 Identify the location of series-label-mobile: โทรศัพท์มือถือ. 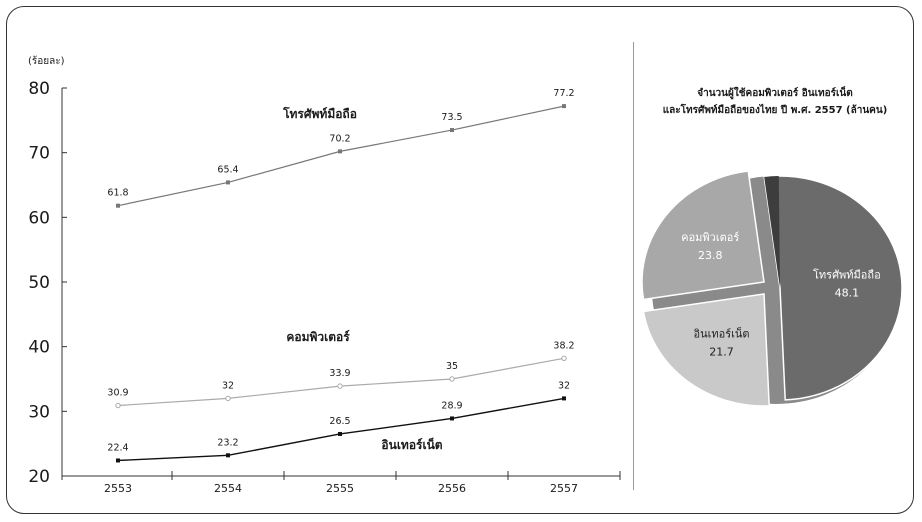
(319, 113).